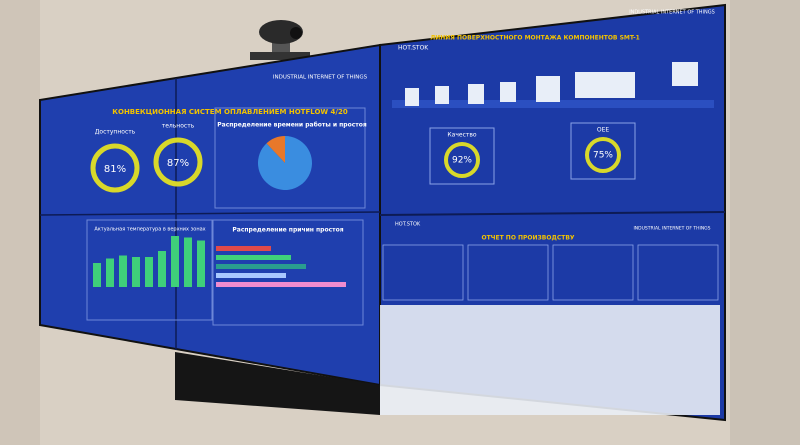  I want to click on report-header: INDUSTRIAL INTERNET OF THINGS, so click(671, 229).